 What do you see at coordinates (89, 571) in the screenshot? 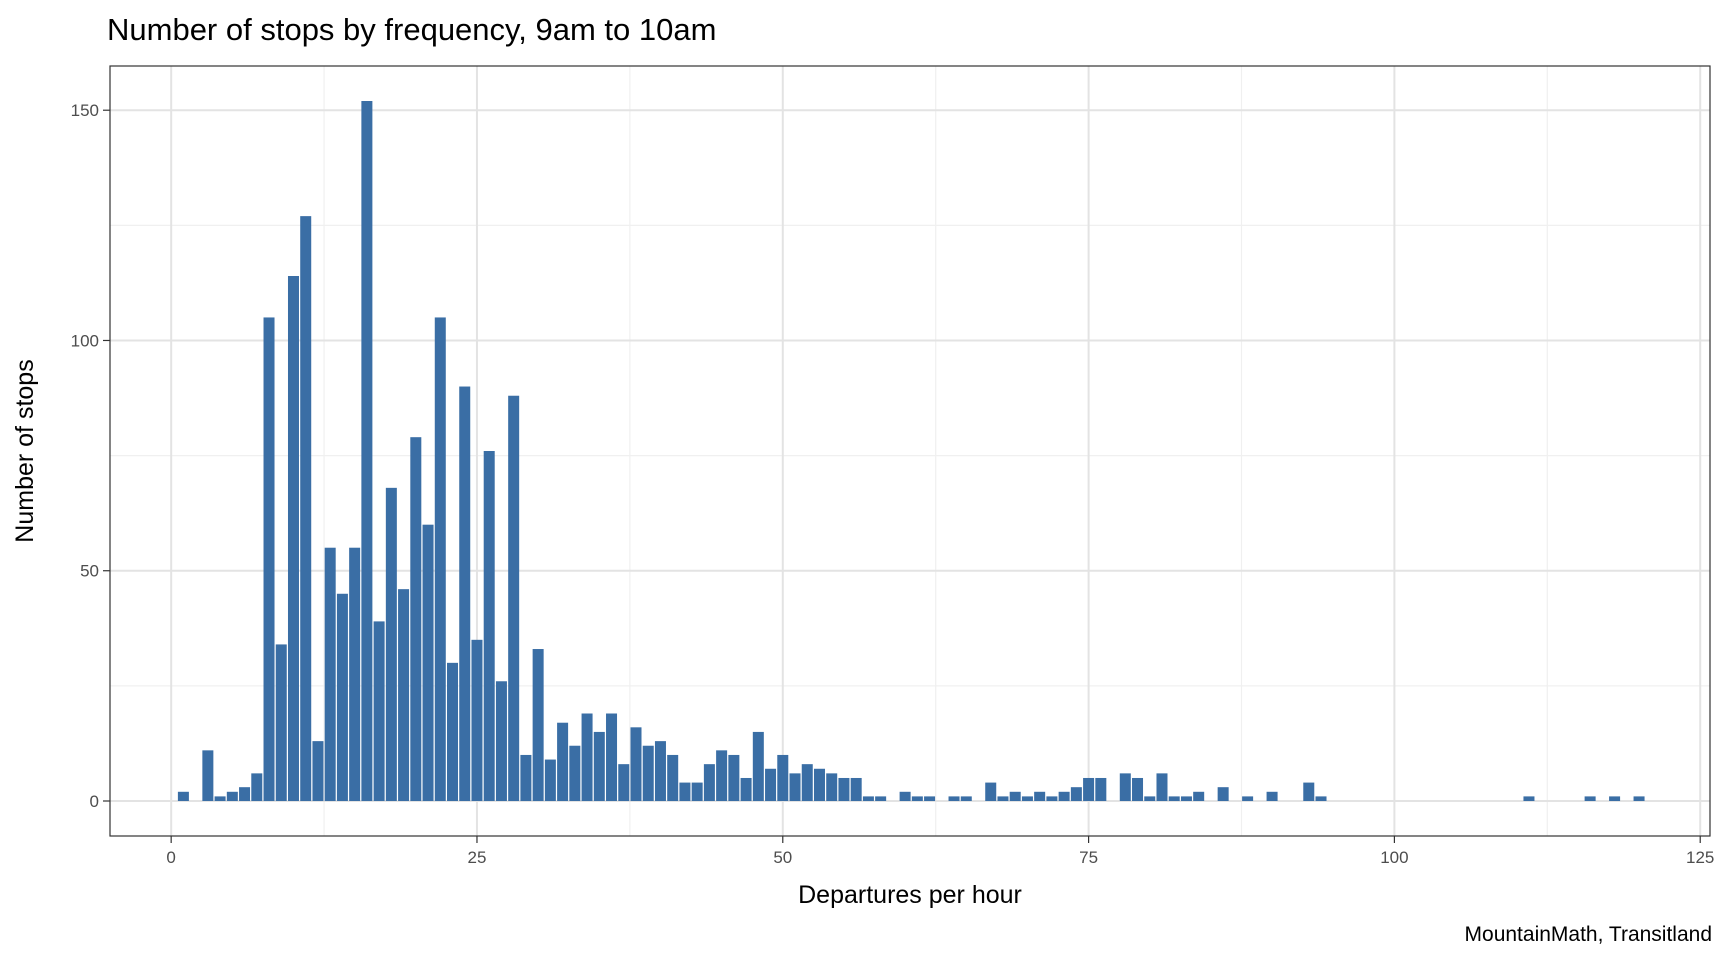
I see `y-tick-label: 50` at bounding box center [89, 571].